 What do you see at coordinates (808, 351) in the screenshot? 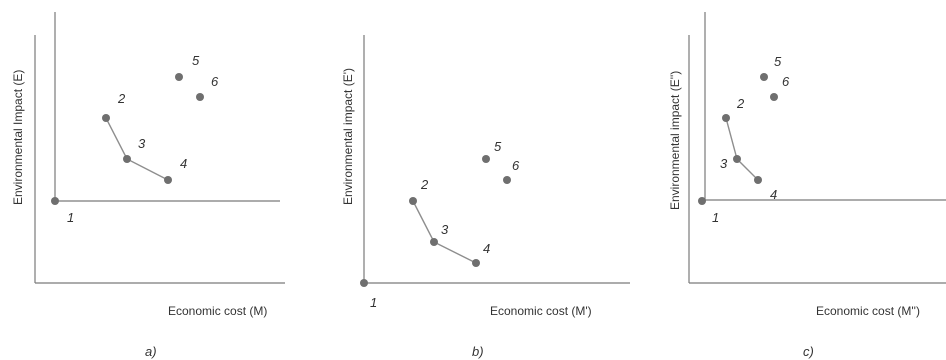
I see `panel-caption: c)` at bounding box center [808, 351].